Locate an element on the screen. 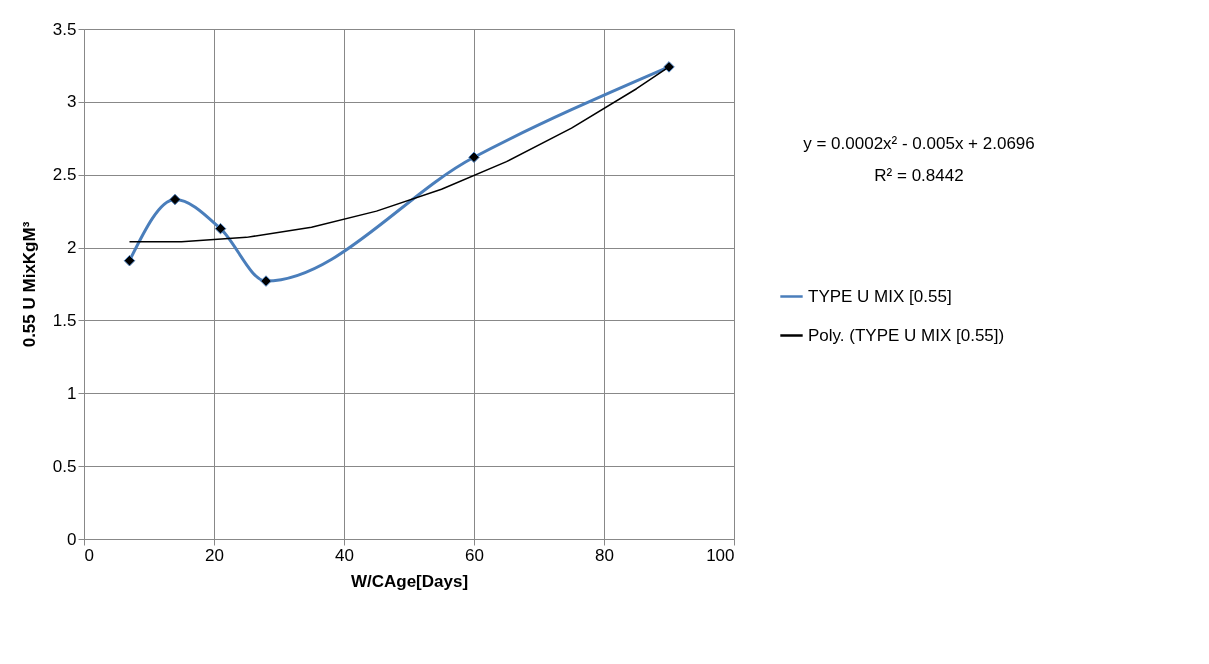 Image resolution: width=1209 pixels, height=664 pixels. y-tick-label: 2 is located at coordinates (72, 248).